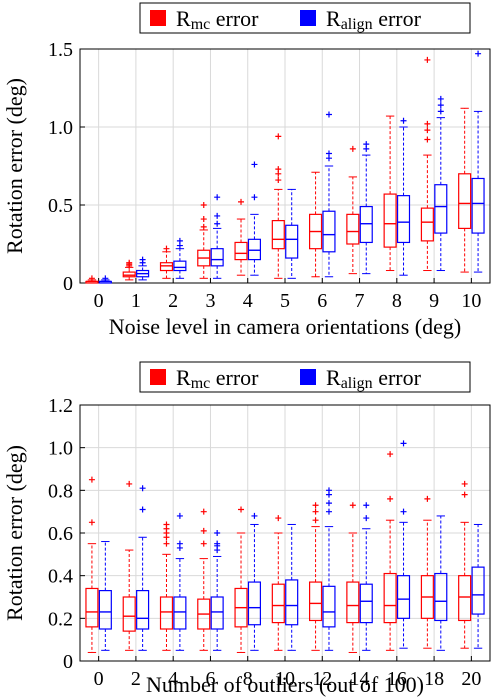 The image size is (498, 700). What do you see at coordinates (60, 206) in the screenshot?
I see `y-tick-label: 0.5` at bounding box center [60, 206].